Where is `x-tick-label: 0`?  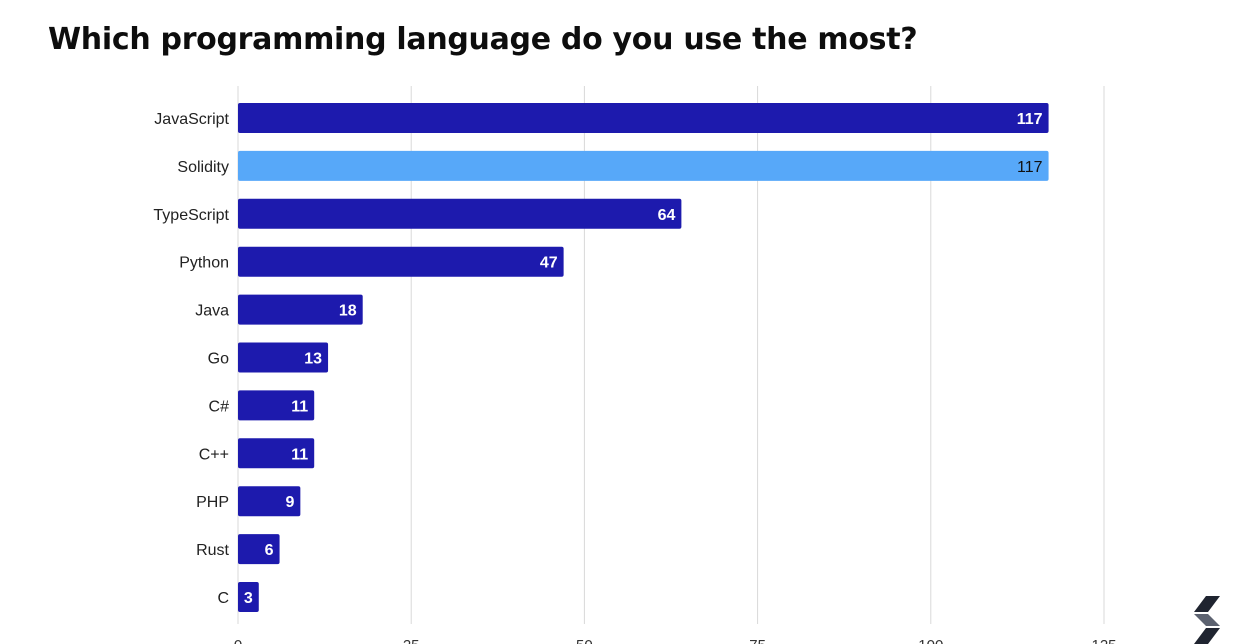
x-tick-label: 0 is located at coordinates (238, 640).